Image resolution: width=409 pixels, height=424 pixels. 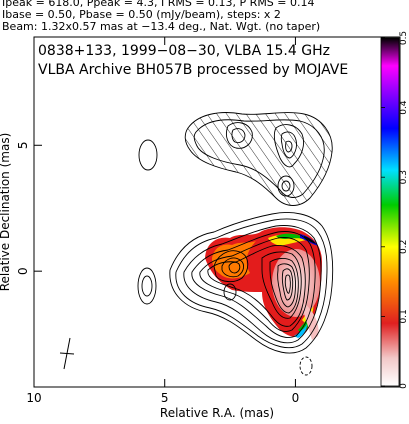 I want to click on beam-cross, so click(x=67, y=353).